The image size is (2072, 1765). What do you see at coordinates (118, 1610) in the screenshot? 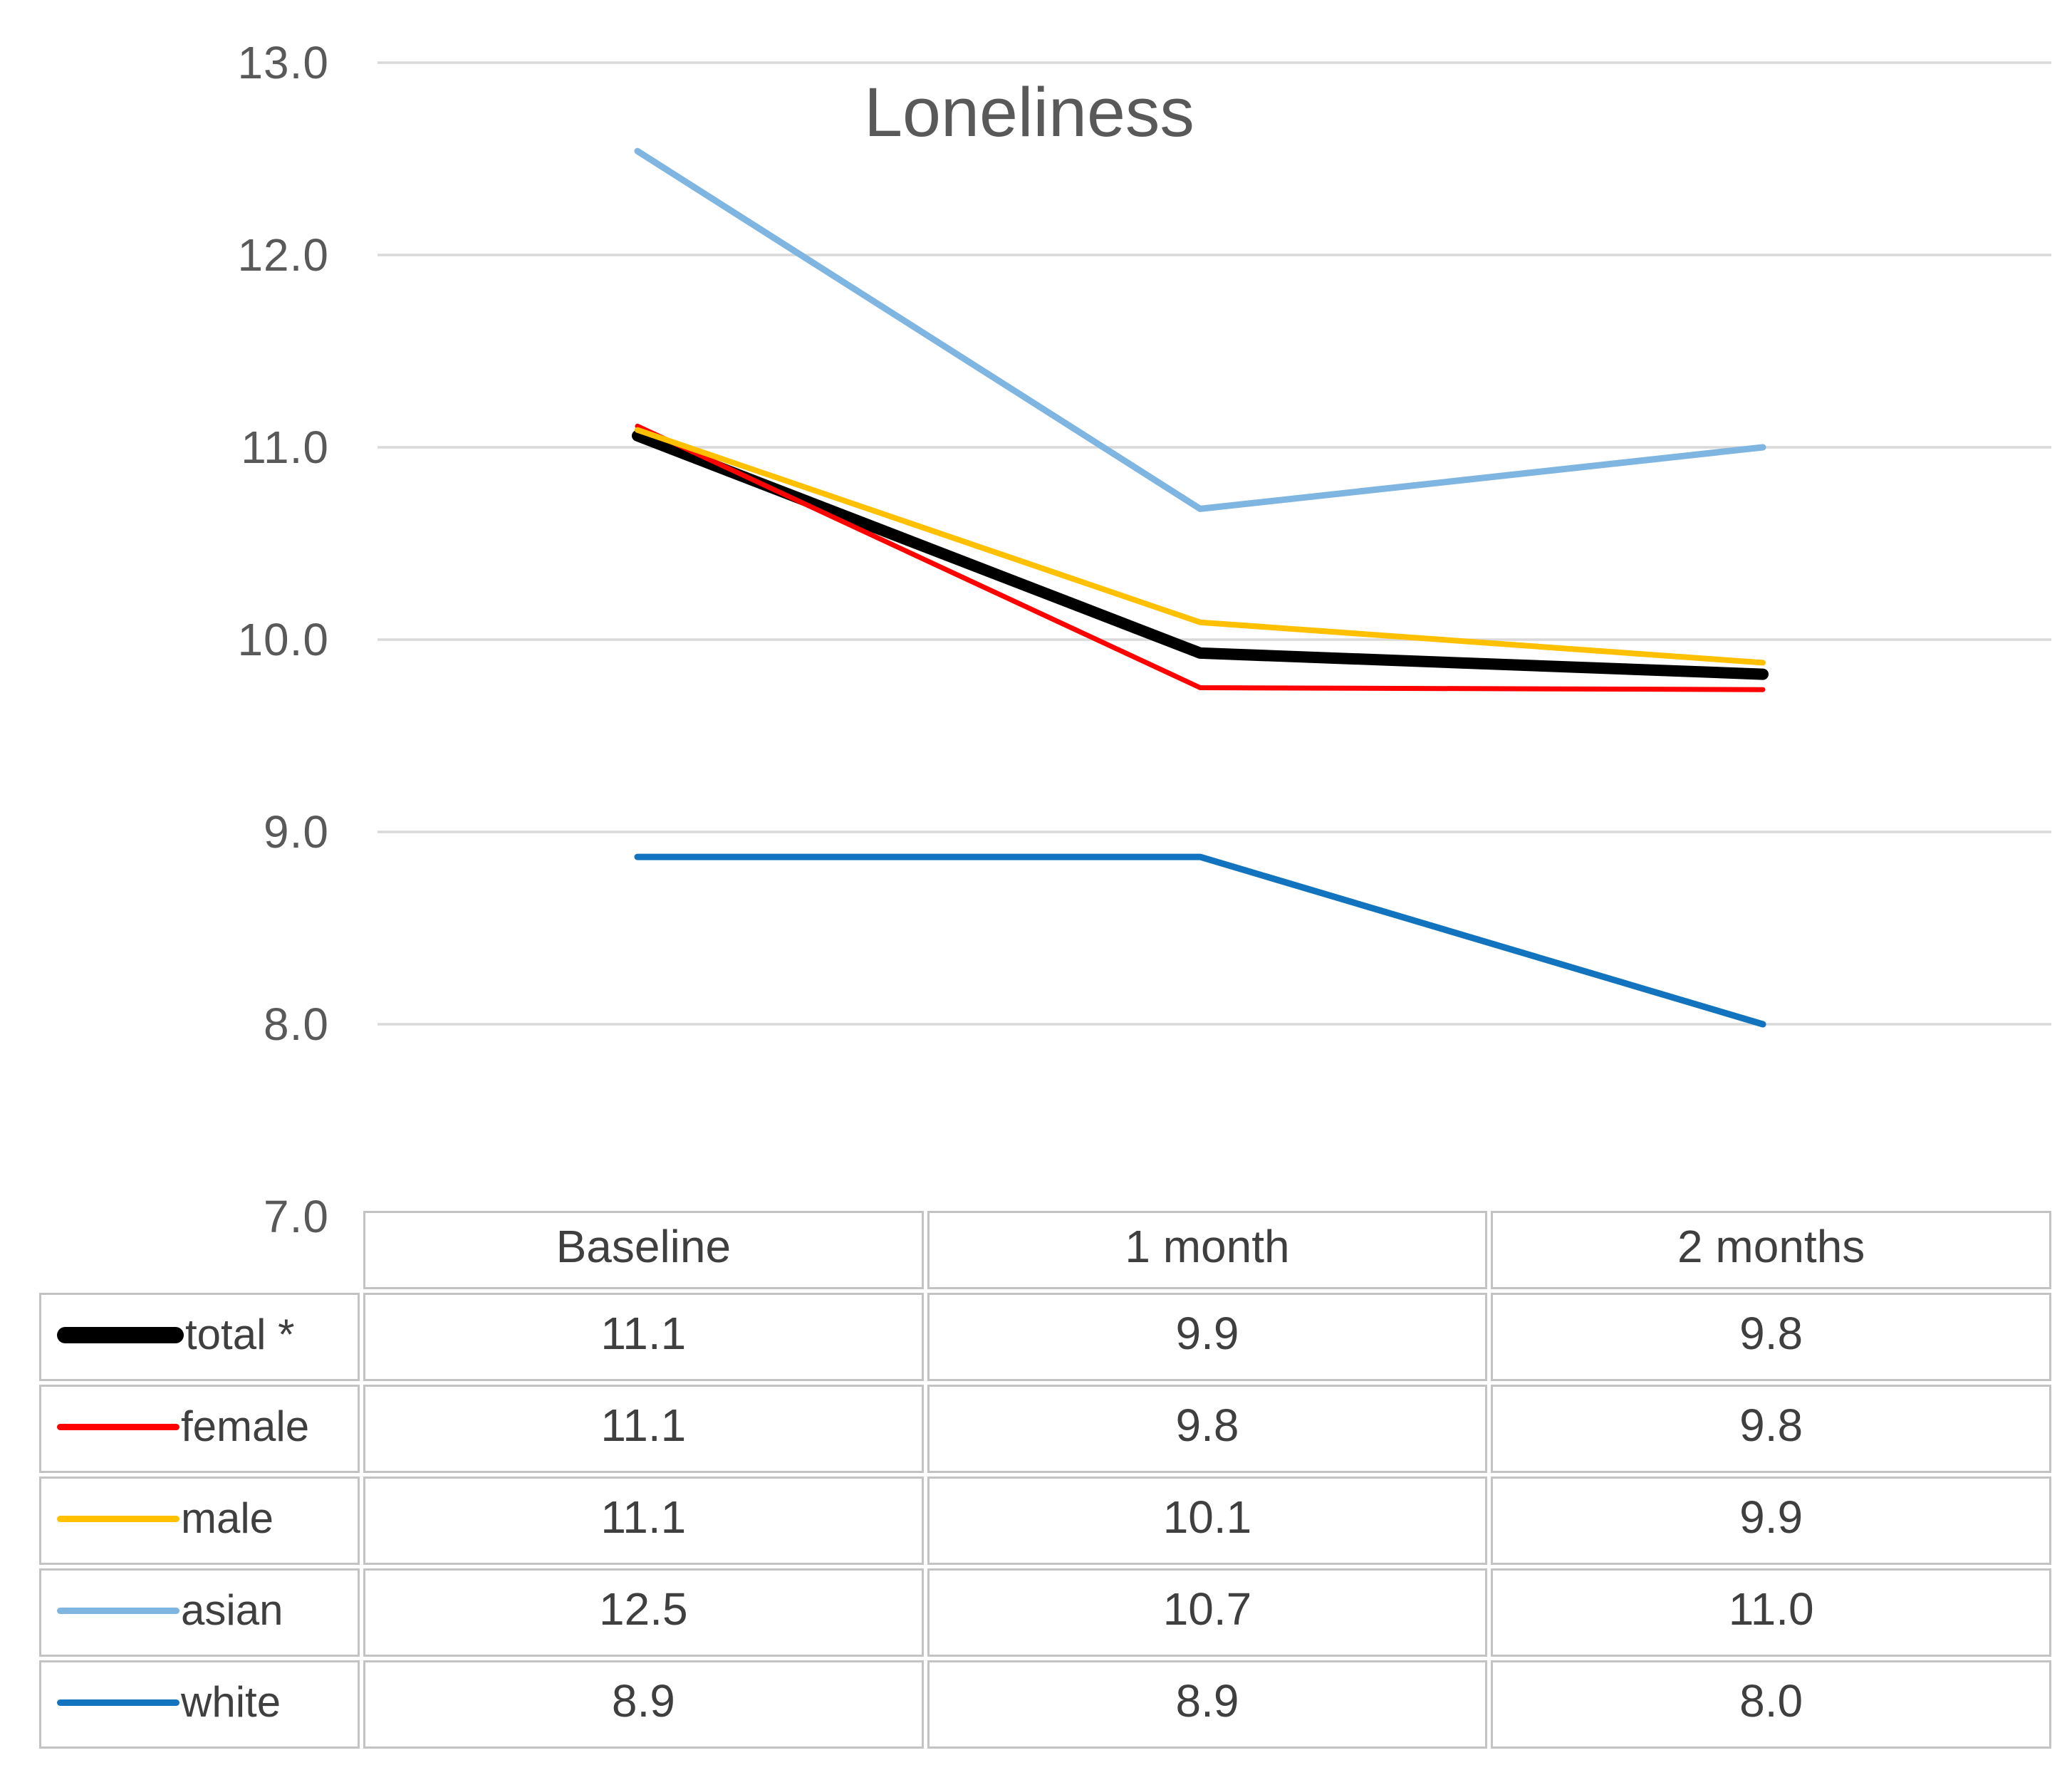
I see `asian-line-swatch` at bounding box center [118, 1610].